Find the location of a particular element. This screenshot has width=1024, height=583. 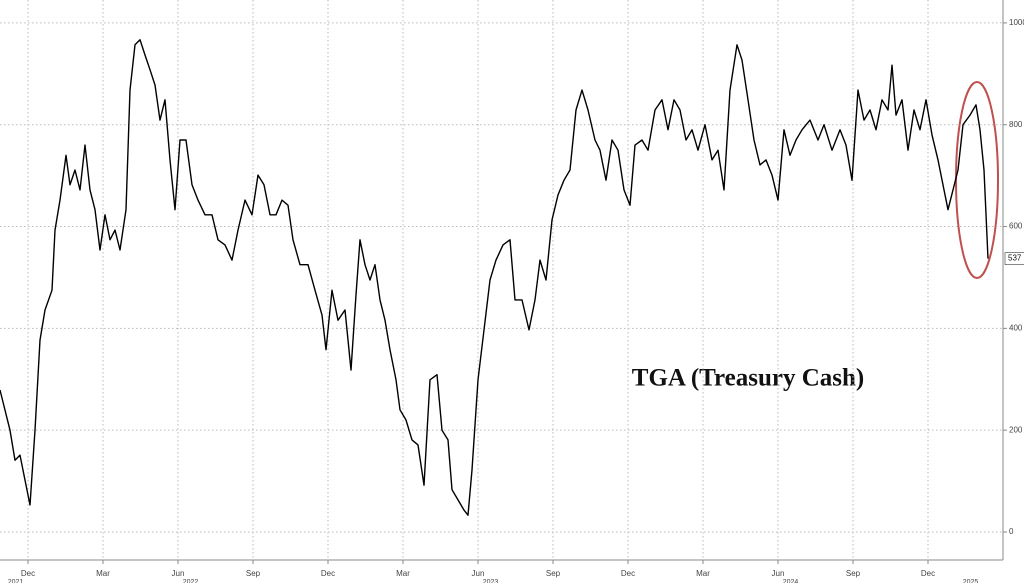

year-label: 2023 is located at coordinates (491, 581).